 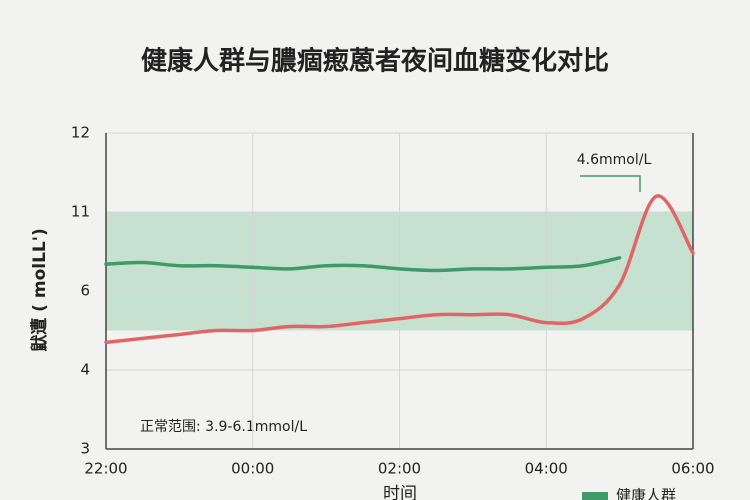 I want to click on y-tick-label: 3, so click(x=85, y=449).